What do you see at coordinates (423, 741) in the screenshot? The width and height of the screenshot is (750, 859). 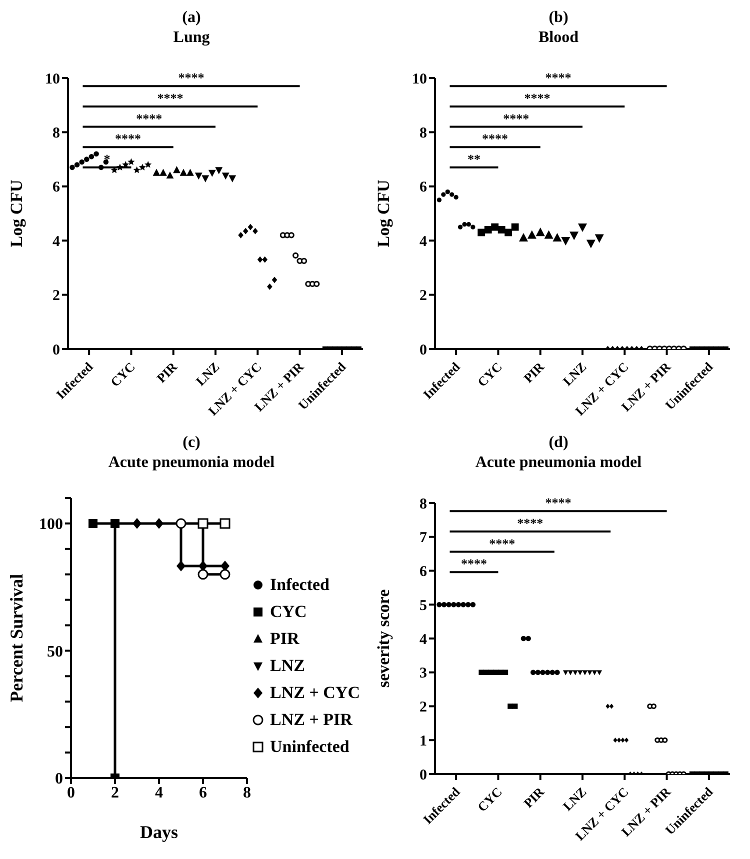 I see `y-tick-label: 1` at bounding box center [423, 741].